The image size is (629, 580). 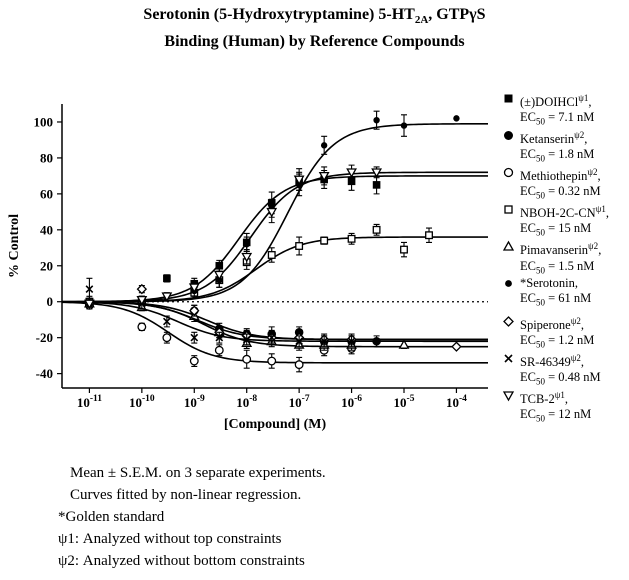 What do you see at coordinates (46, 229) in the screenshot?
I see `y-tick-label: 40` at bounding box center [46, 229].